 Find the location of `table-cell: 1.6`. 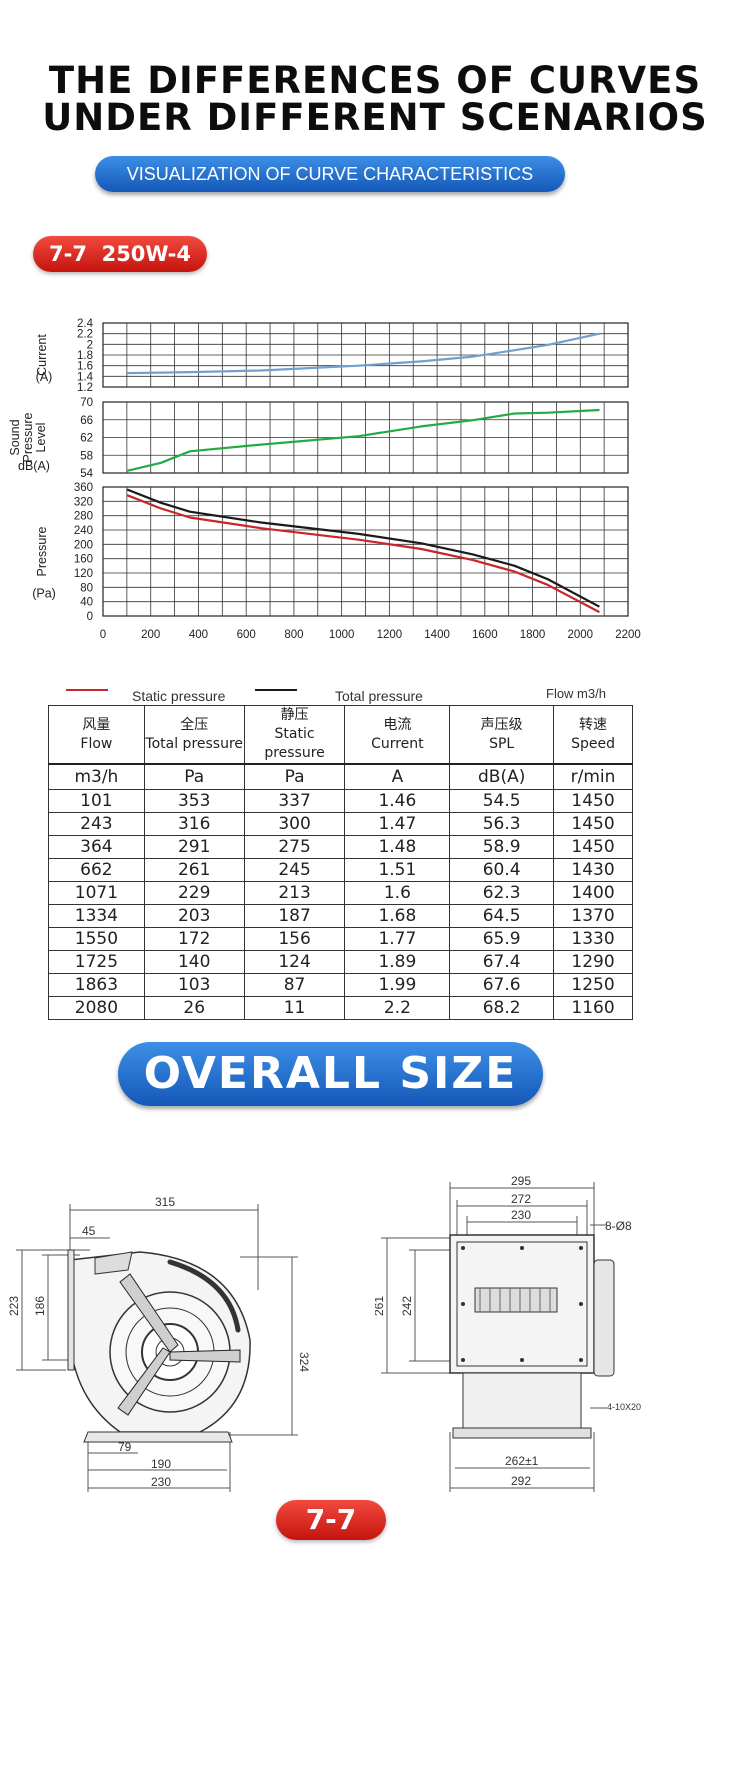

table-cell: 1.6 is located at coordinates (397, 893).